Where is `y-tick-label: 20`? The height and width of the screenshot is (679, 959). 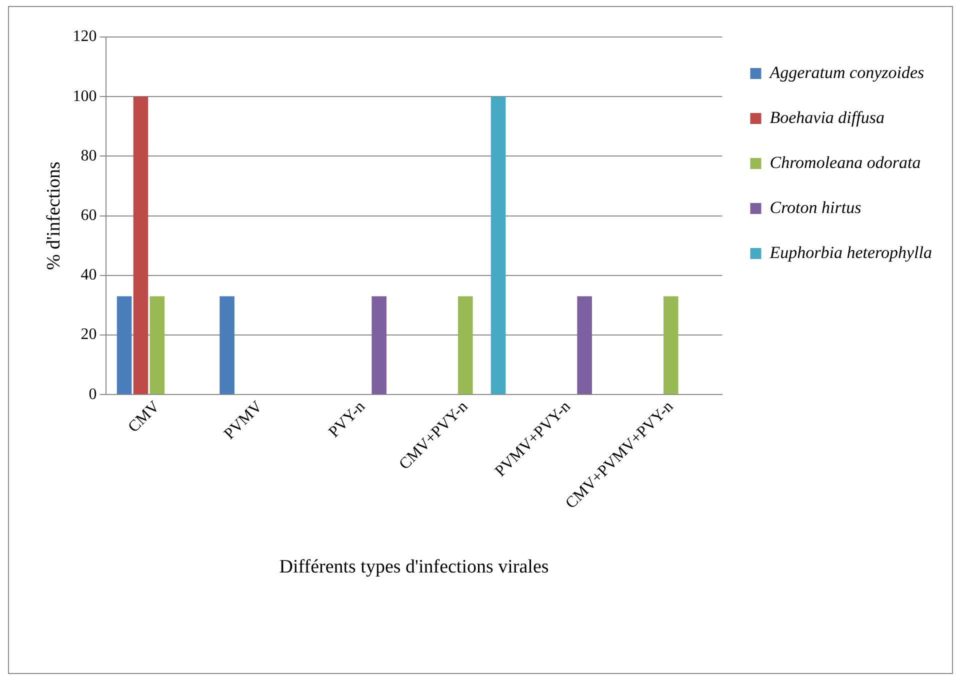
y-tick-label: 20 is located at coordinates (88, 335).